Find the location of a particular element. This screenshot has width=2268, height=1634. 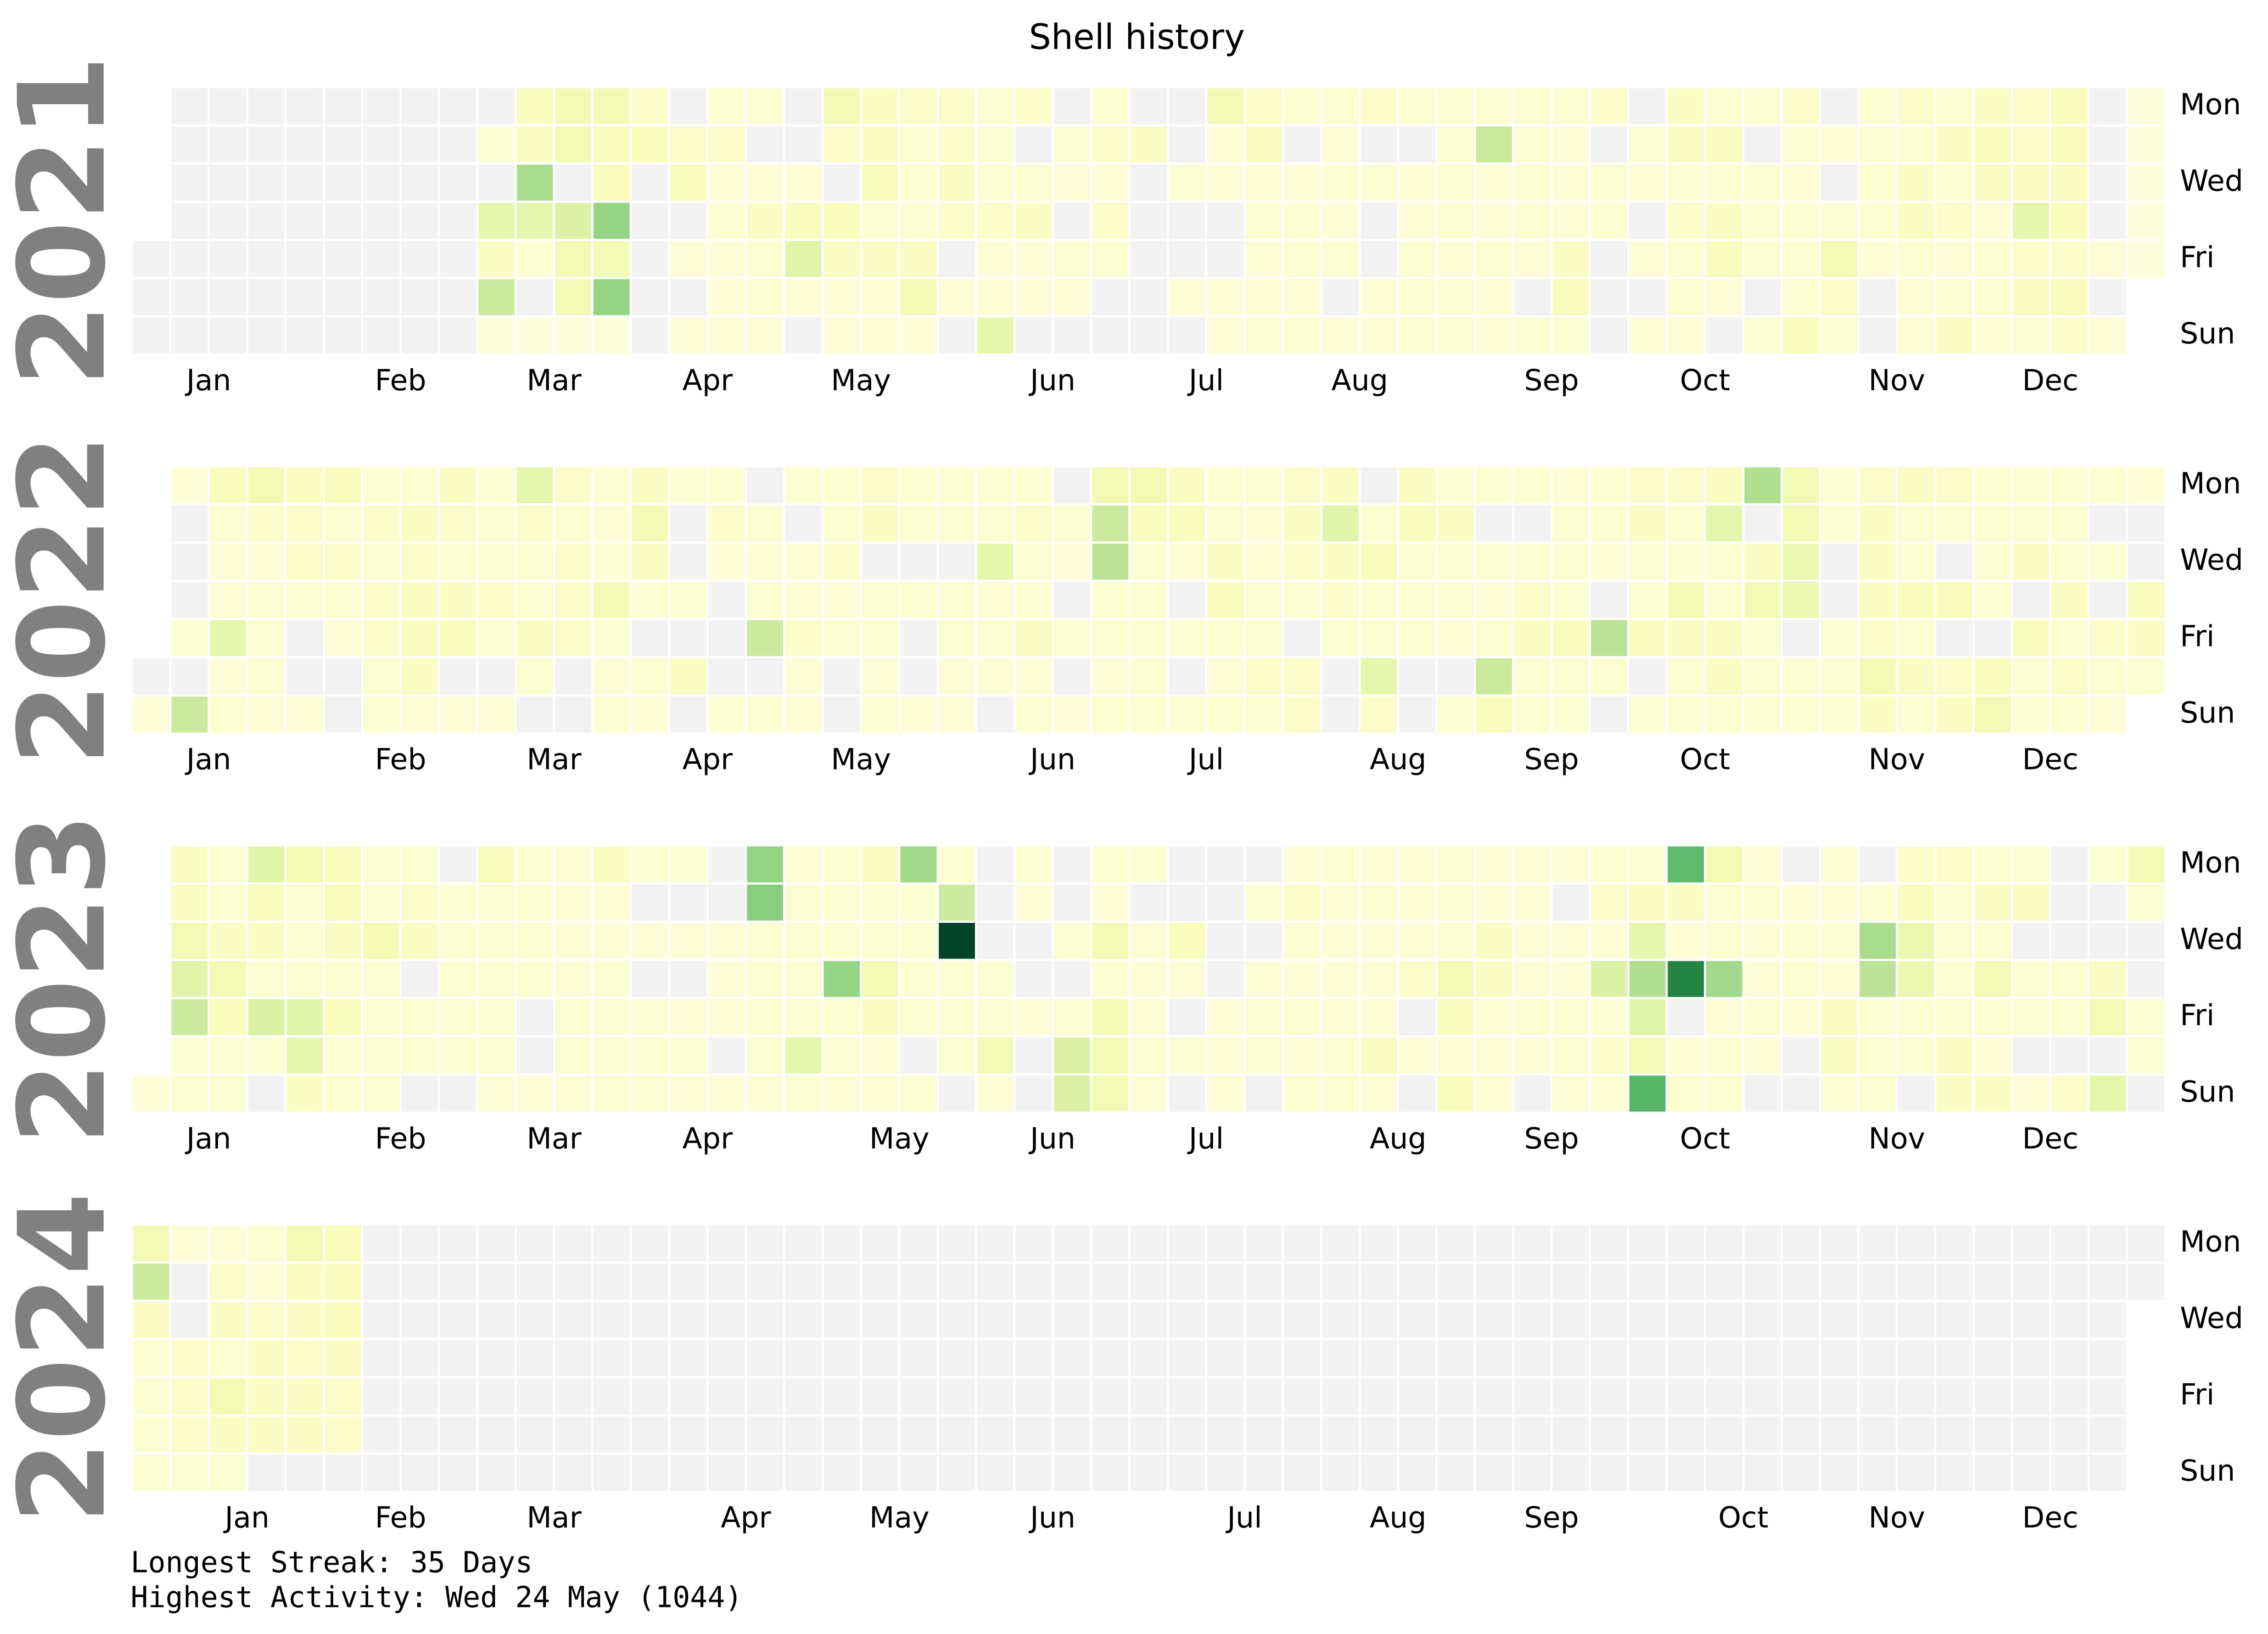

month-label: Dec is located at coordinates (2050, 380).